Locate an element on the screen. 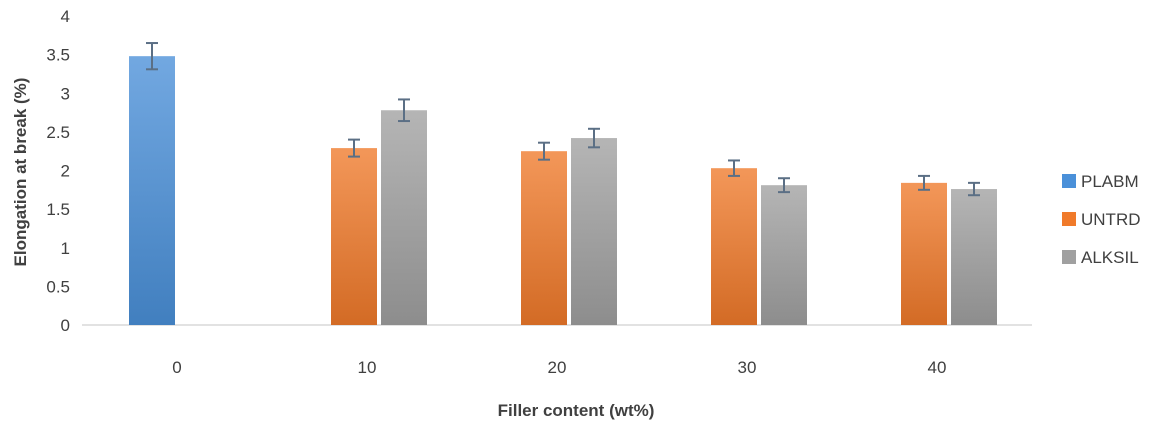 The width and height of the screenshot is (1152, 429). x-tick-label: 20 is located at coordinates (557, 367).